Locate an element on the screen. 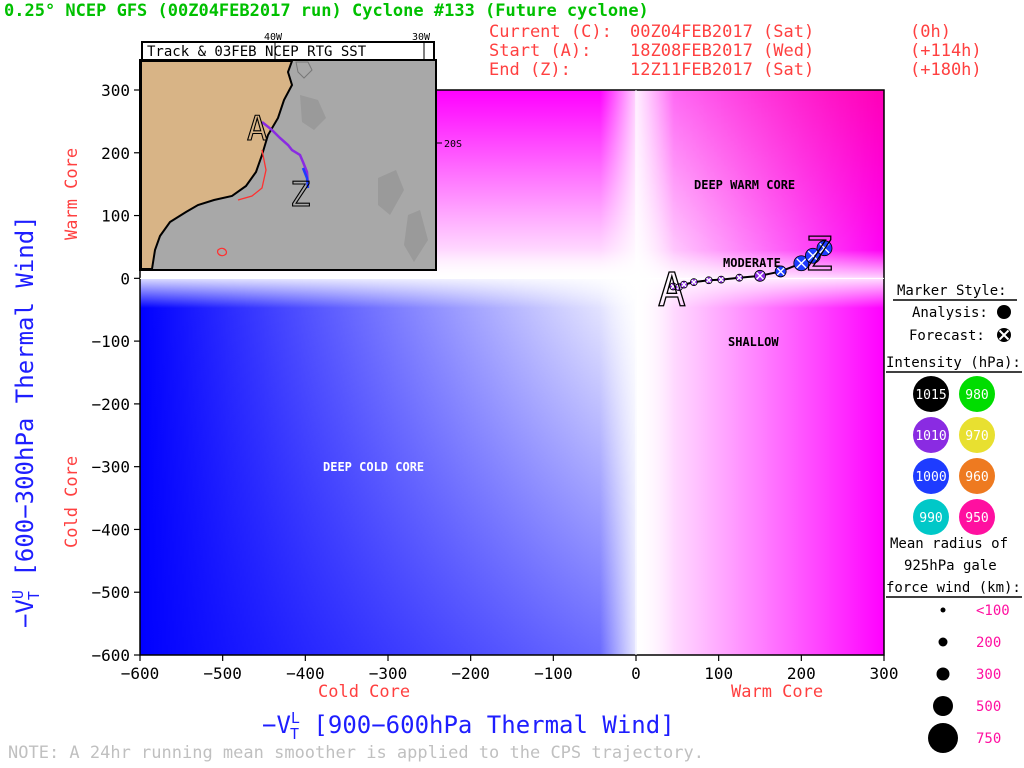 The image size is (1024, 768). inset-shelf is located at coordinates (364, 178).